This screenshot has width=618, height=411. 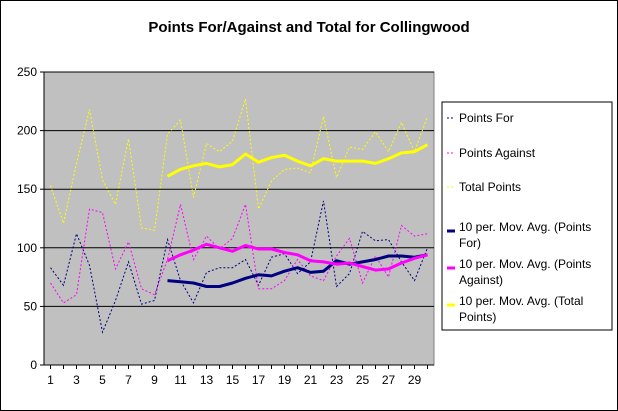 What do you see at coordinates (389, 380) in the screenshot?
I see `x-tick-label: 27` at bounding box center [389, 380].